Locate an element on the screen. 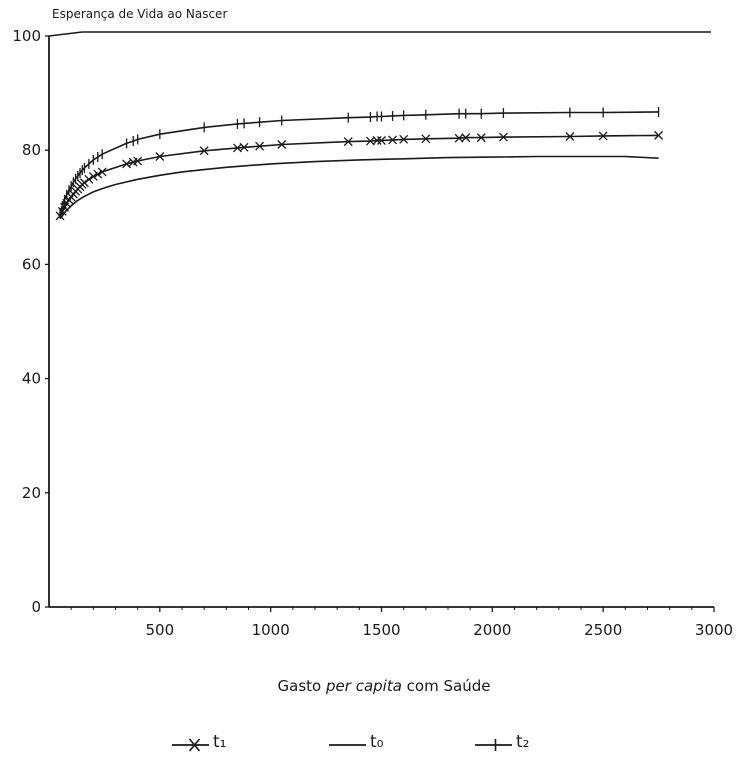 This screenshot has height=762, width=737. series-t1 is located at coordinates (359, 175).